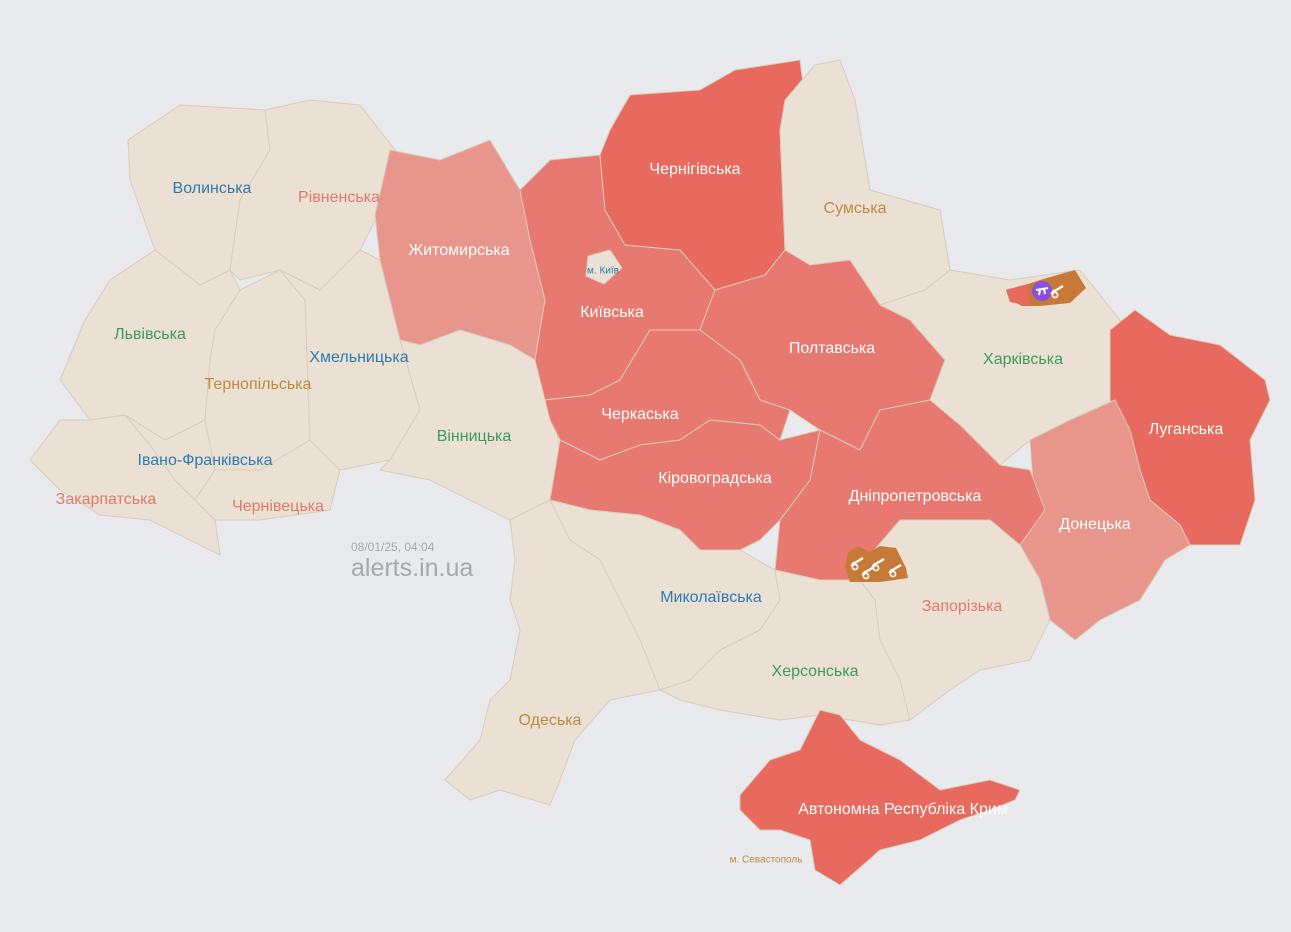 The width and height of the screenshot is (1291, 932). Describe the element at coordinates (955, 620) in the screenshot. I see `region-zaporizhzhia` at that location.